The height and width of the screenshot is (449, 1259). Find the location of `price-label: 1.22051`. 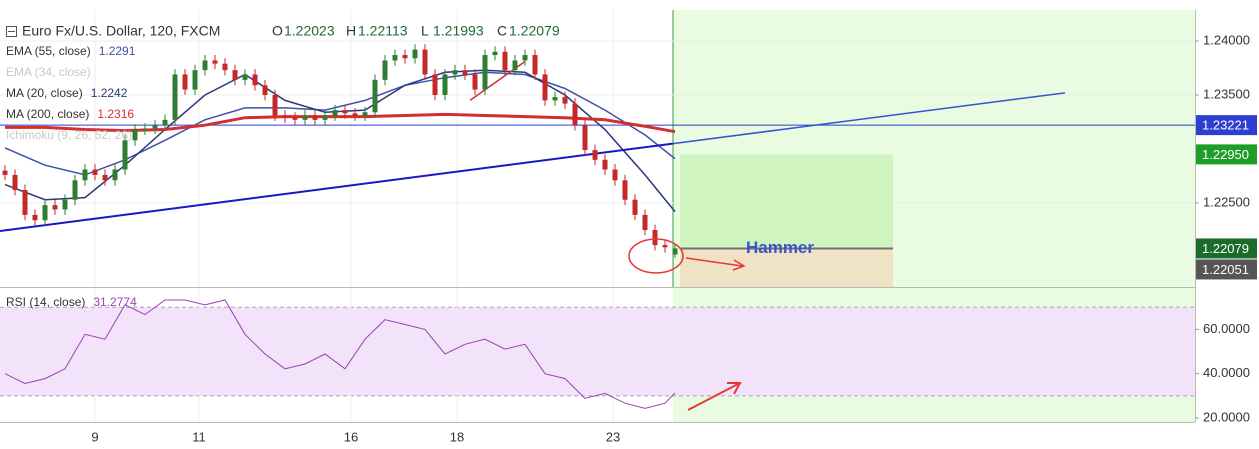

price-label: 1.22051 is located at coordinates (1225, 269).